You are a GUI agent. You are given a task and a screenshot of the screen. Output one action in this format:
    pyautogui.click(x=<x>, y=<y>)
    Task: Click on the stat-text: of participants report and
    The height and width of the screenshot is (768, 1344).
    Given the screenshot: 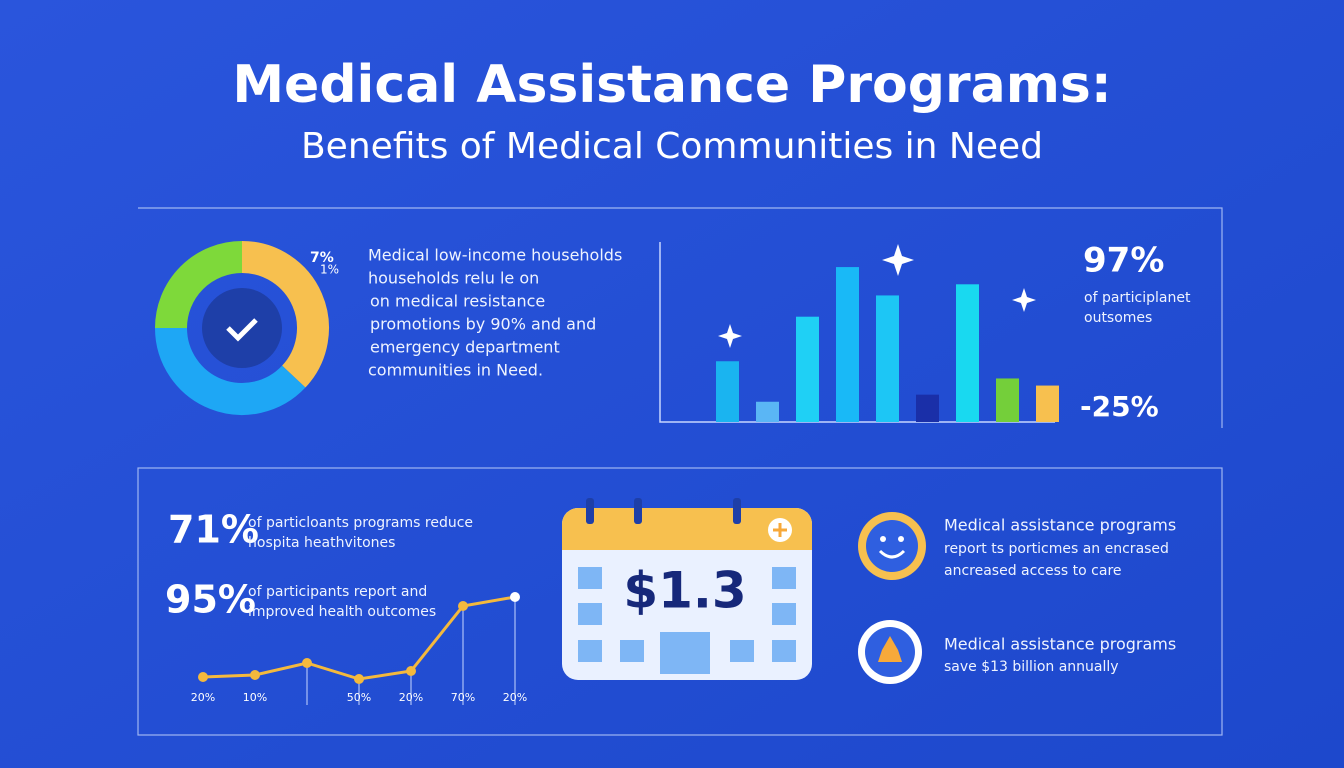 What is the action you would take?
    pyautogui.click(x=337, y=592)
    